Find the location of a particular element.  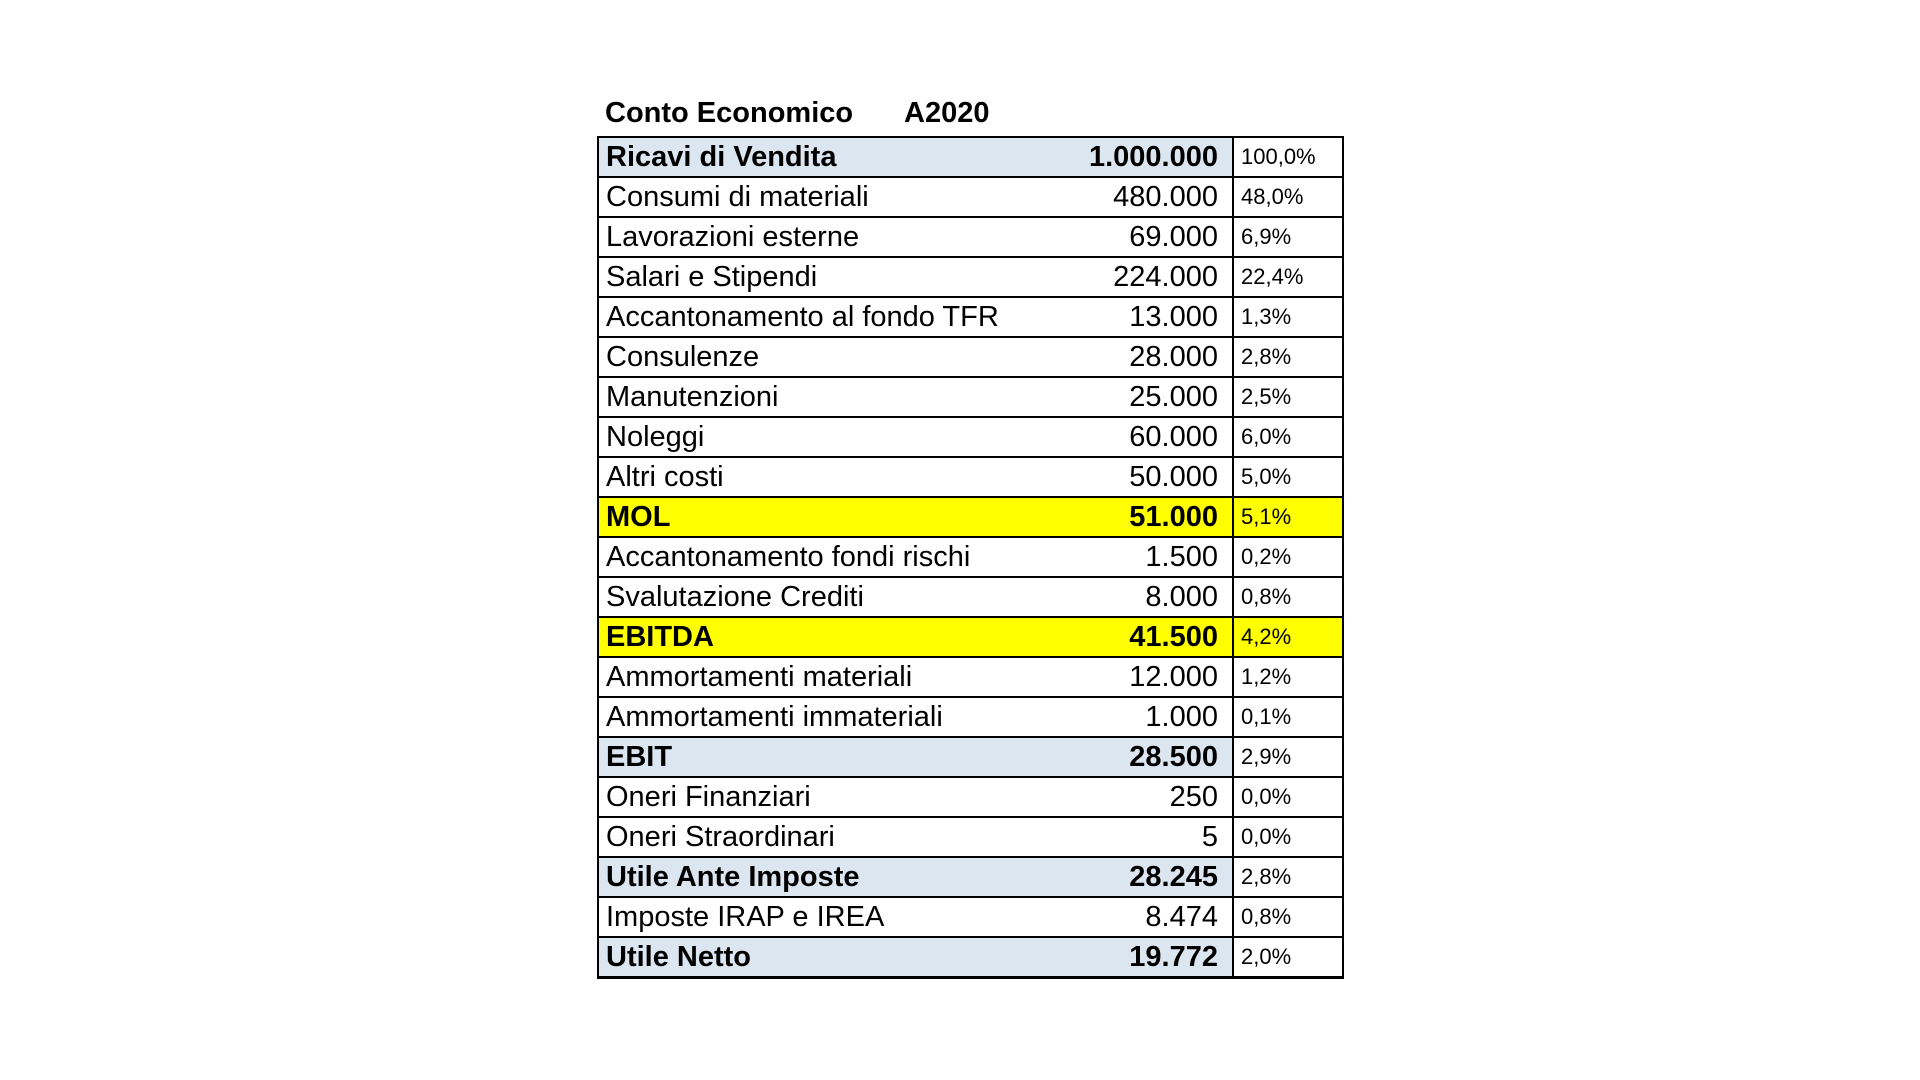

row-percent-cell: 6,9% is located at coordinates (1288, 237).